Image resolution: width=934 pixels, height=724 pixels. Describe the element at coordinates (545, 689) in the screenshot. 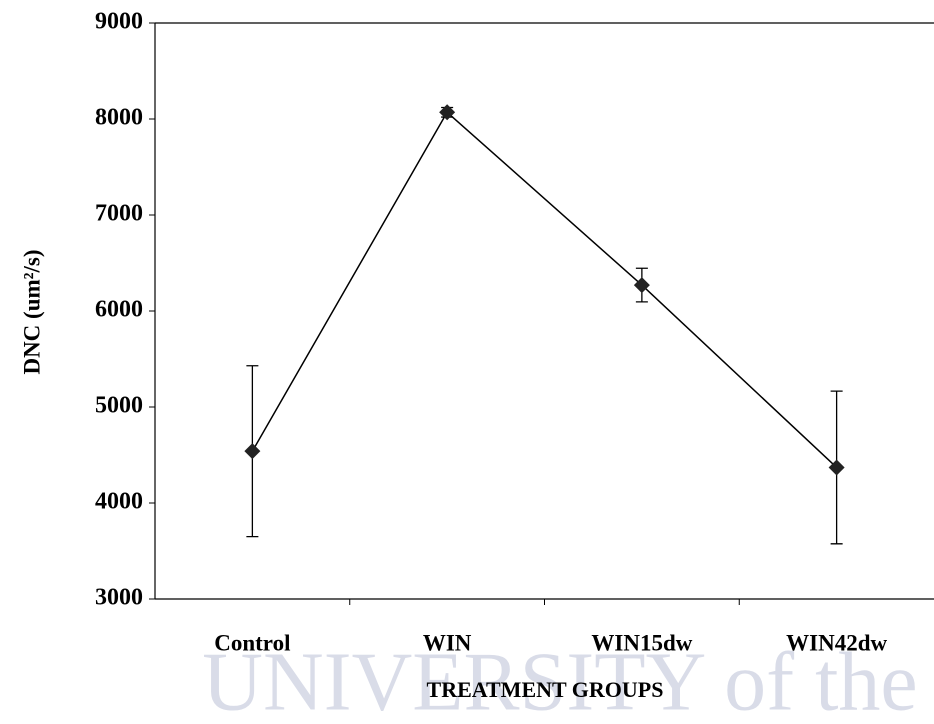

I see `x-axis-title: TREATMENT GROUPS` at that location.